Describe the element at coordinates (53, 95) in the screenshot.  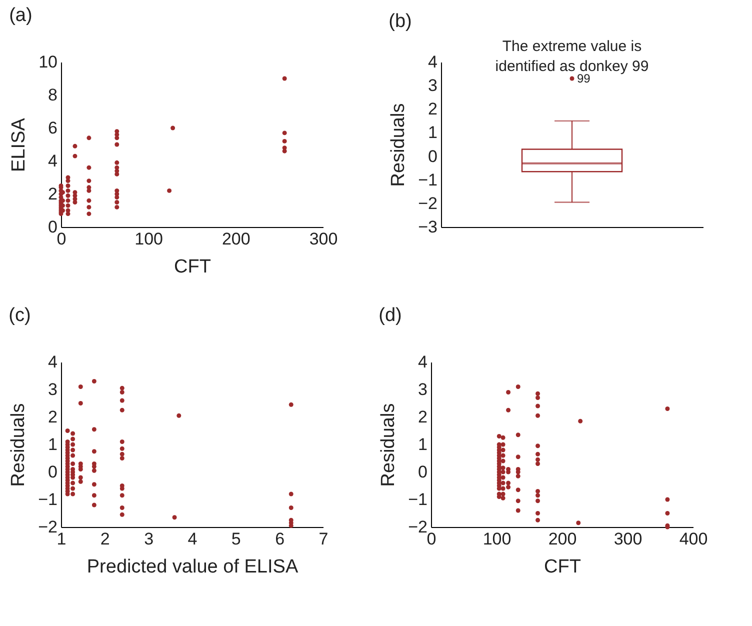
I see `y-tick-label: 8` at that location.